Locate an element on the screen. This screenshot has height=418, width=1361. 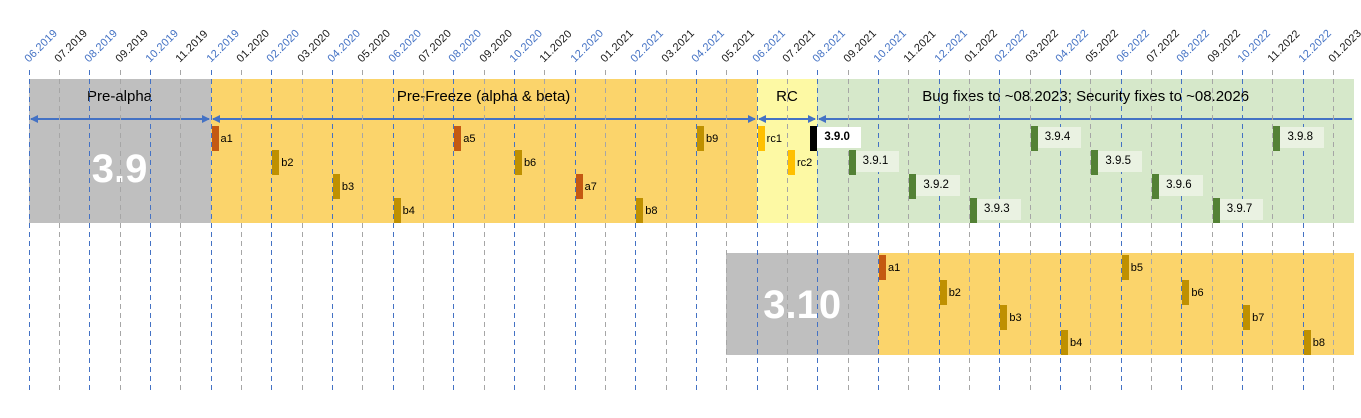
phase-label: RC is located at coordinates (787, 96).